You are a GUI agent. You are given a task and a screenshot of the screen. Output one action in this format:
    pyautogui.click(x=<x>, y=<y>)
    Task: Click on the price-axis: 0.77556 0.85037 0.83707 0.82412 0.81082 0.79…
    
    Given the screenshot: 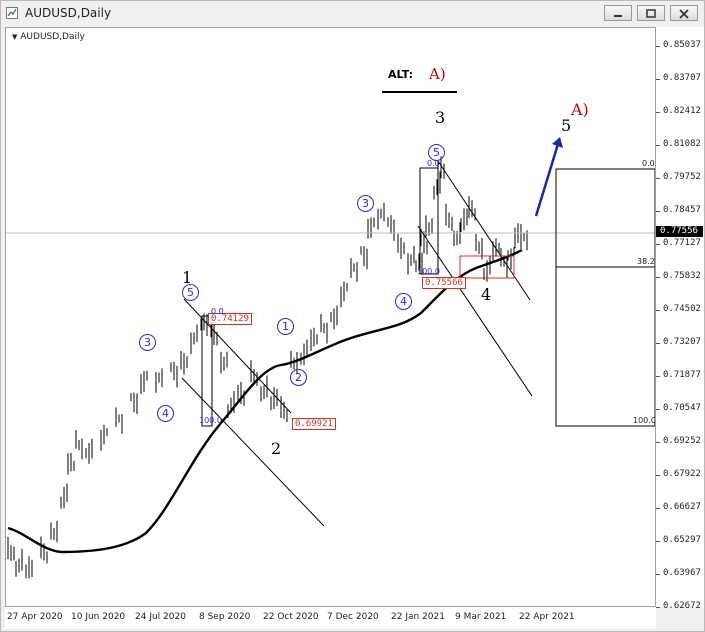 What is the action you would take?
    pyautogui.click(x=680, y=319)
    